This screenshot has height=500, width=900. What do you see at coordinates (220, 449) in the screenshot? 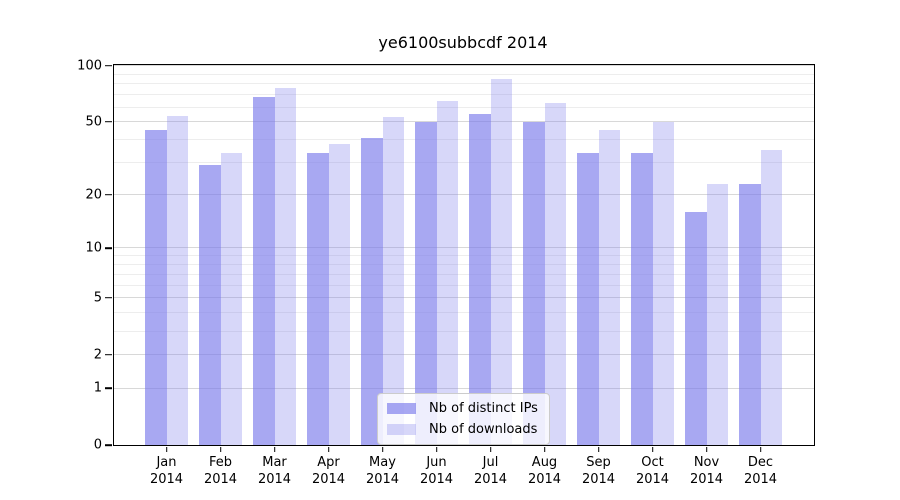
I see `x-tick-feb` at bounding box center [220, 449].